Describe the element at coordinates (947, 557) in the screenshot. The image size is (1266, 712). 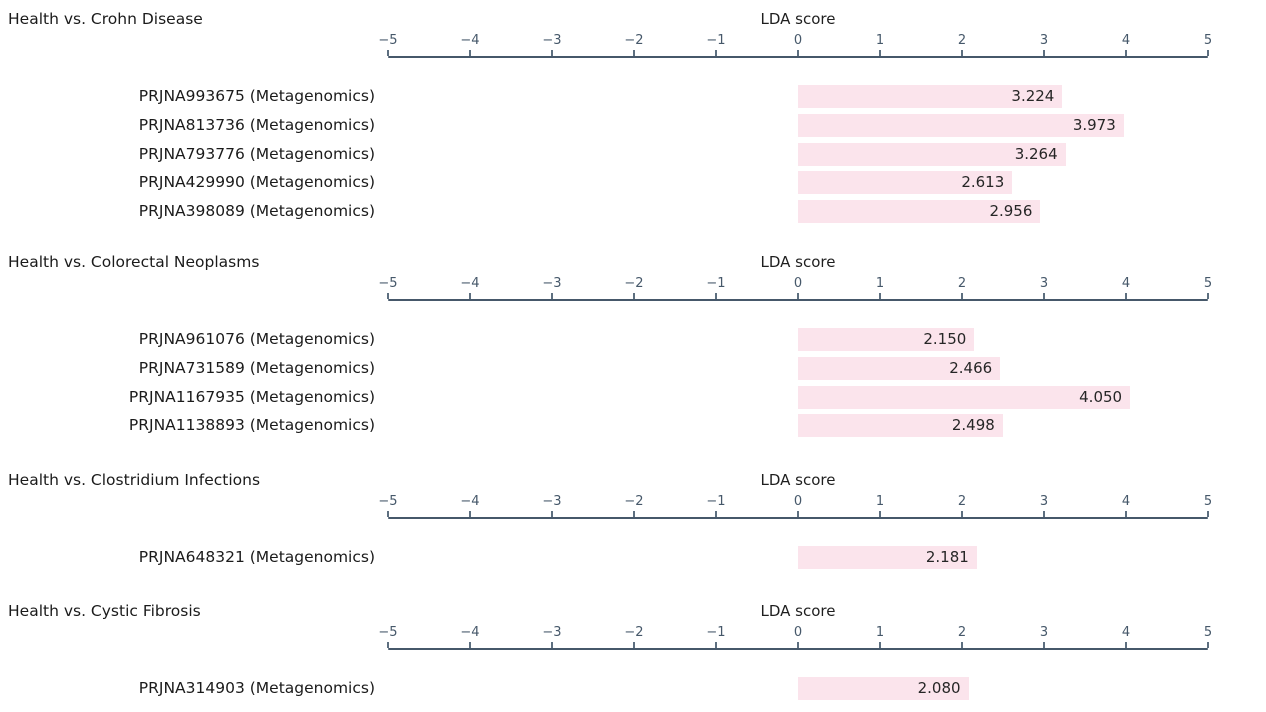
I see `bar-value-label: 2.181` at that location.